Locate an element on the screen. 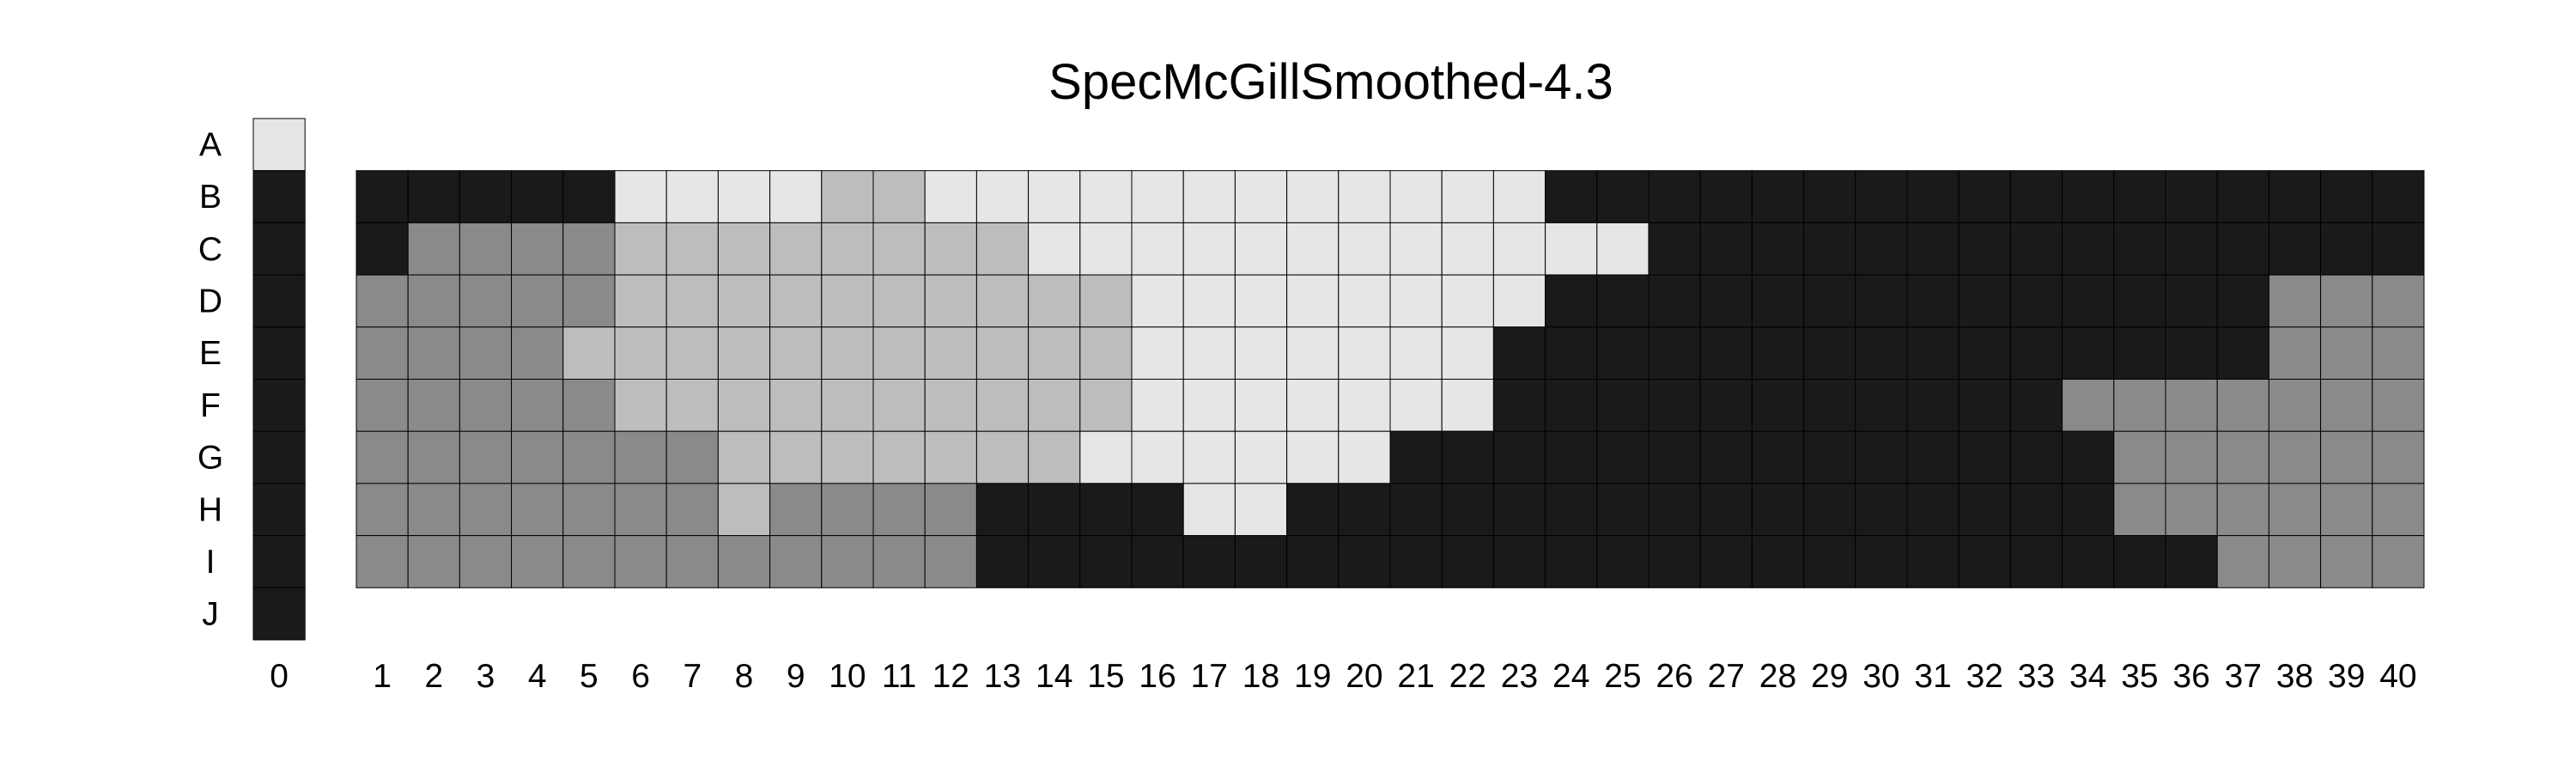  column-label-37: 37 is located at coordinates (2244, 676).